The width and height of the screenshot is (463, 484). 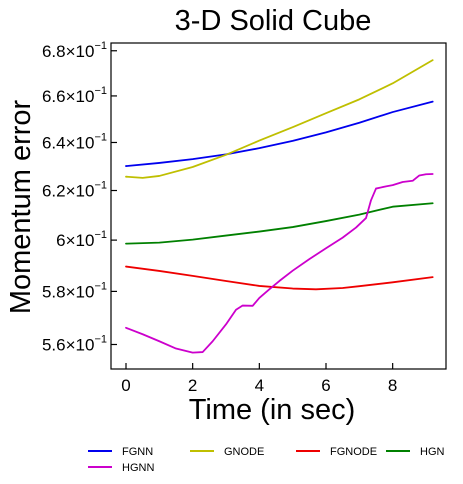 I want to click on legend-label: FGNODE, so click(x=353, y=452).